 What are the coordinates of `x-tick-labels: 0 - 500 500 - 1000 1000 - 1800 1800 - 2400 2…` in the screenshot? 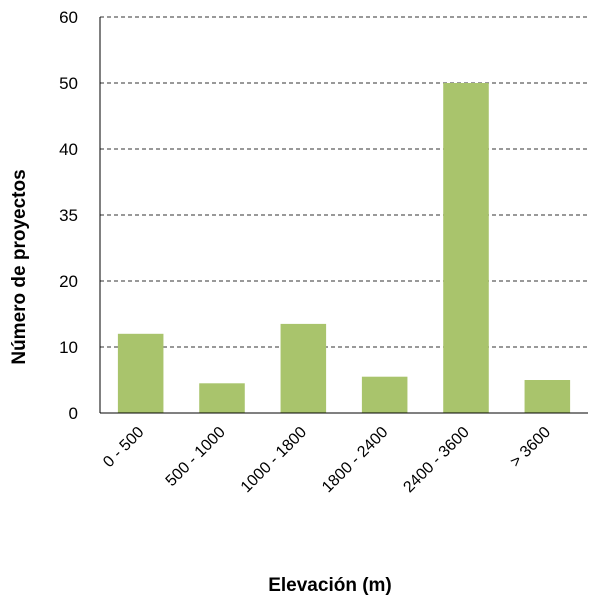 It's located at (327, 460).